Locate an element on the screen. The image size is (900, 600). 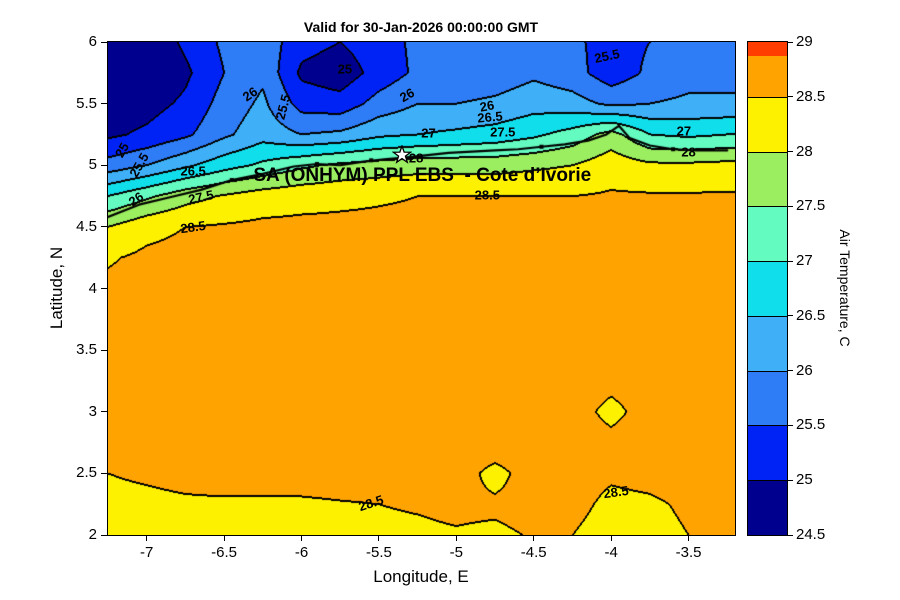
x-tick-label: -6 is located at coordinates (301, 552).